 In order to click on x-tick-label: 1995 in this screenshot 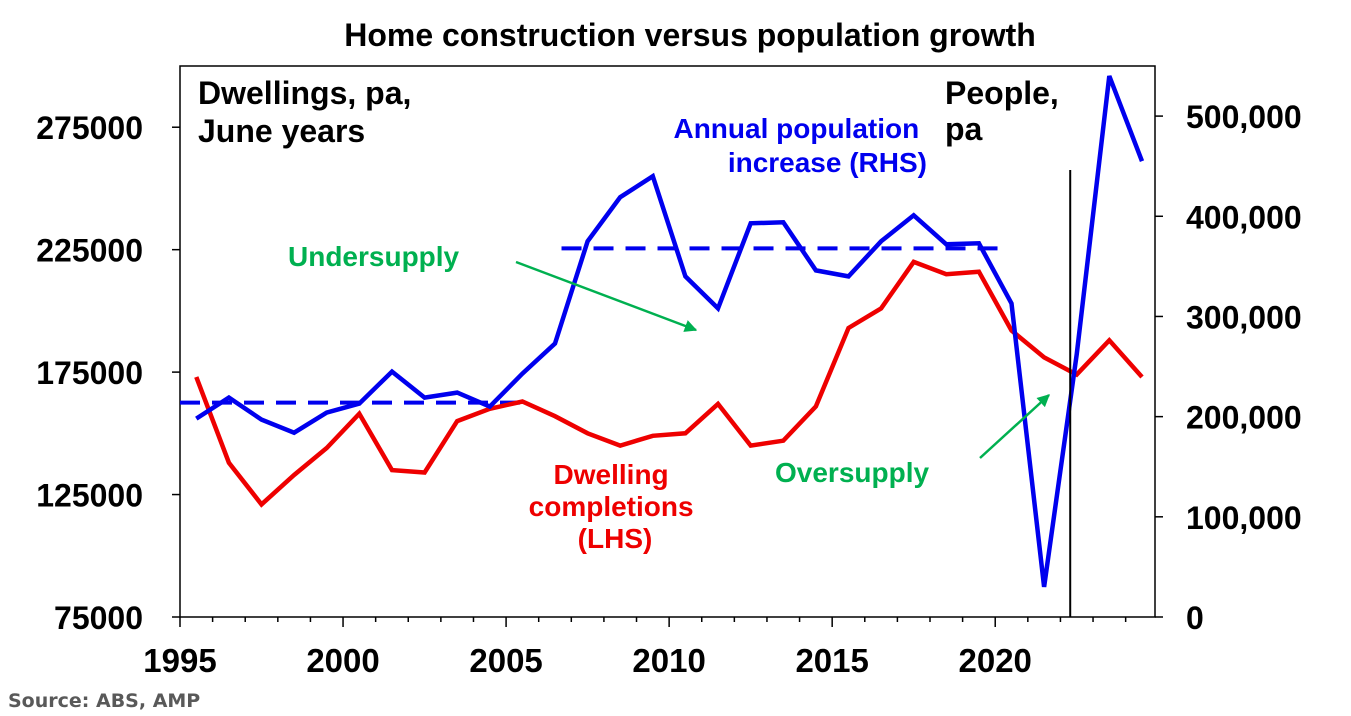, I will do `click(179, 660)`.